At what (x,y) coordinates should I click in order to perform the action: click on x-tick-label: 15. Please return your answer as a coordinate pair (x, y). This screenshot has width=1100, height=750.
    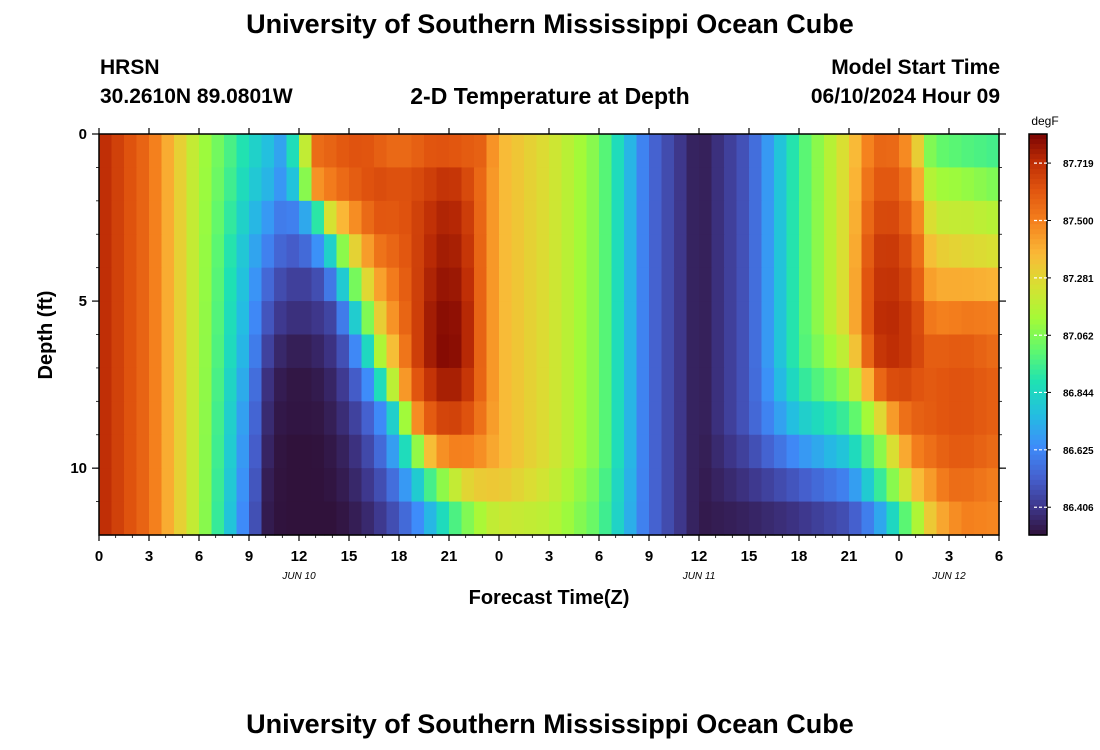
    Looking at the image, I should click on (749, 556).